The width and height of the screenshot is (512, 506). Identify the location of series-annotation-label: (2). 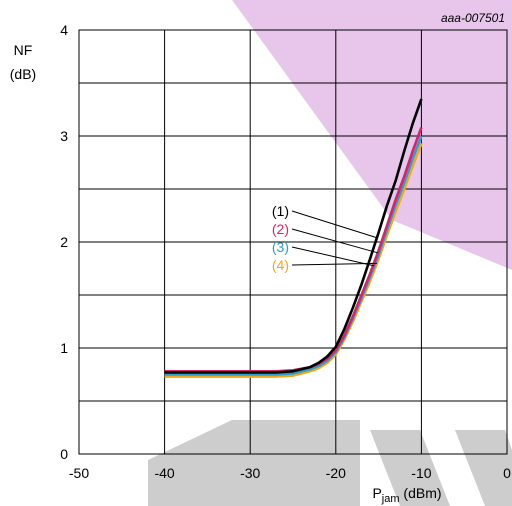
(280, 229).